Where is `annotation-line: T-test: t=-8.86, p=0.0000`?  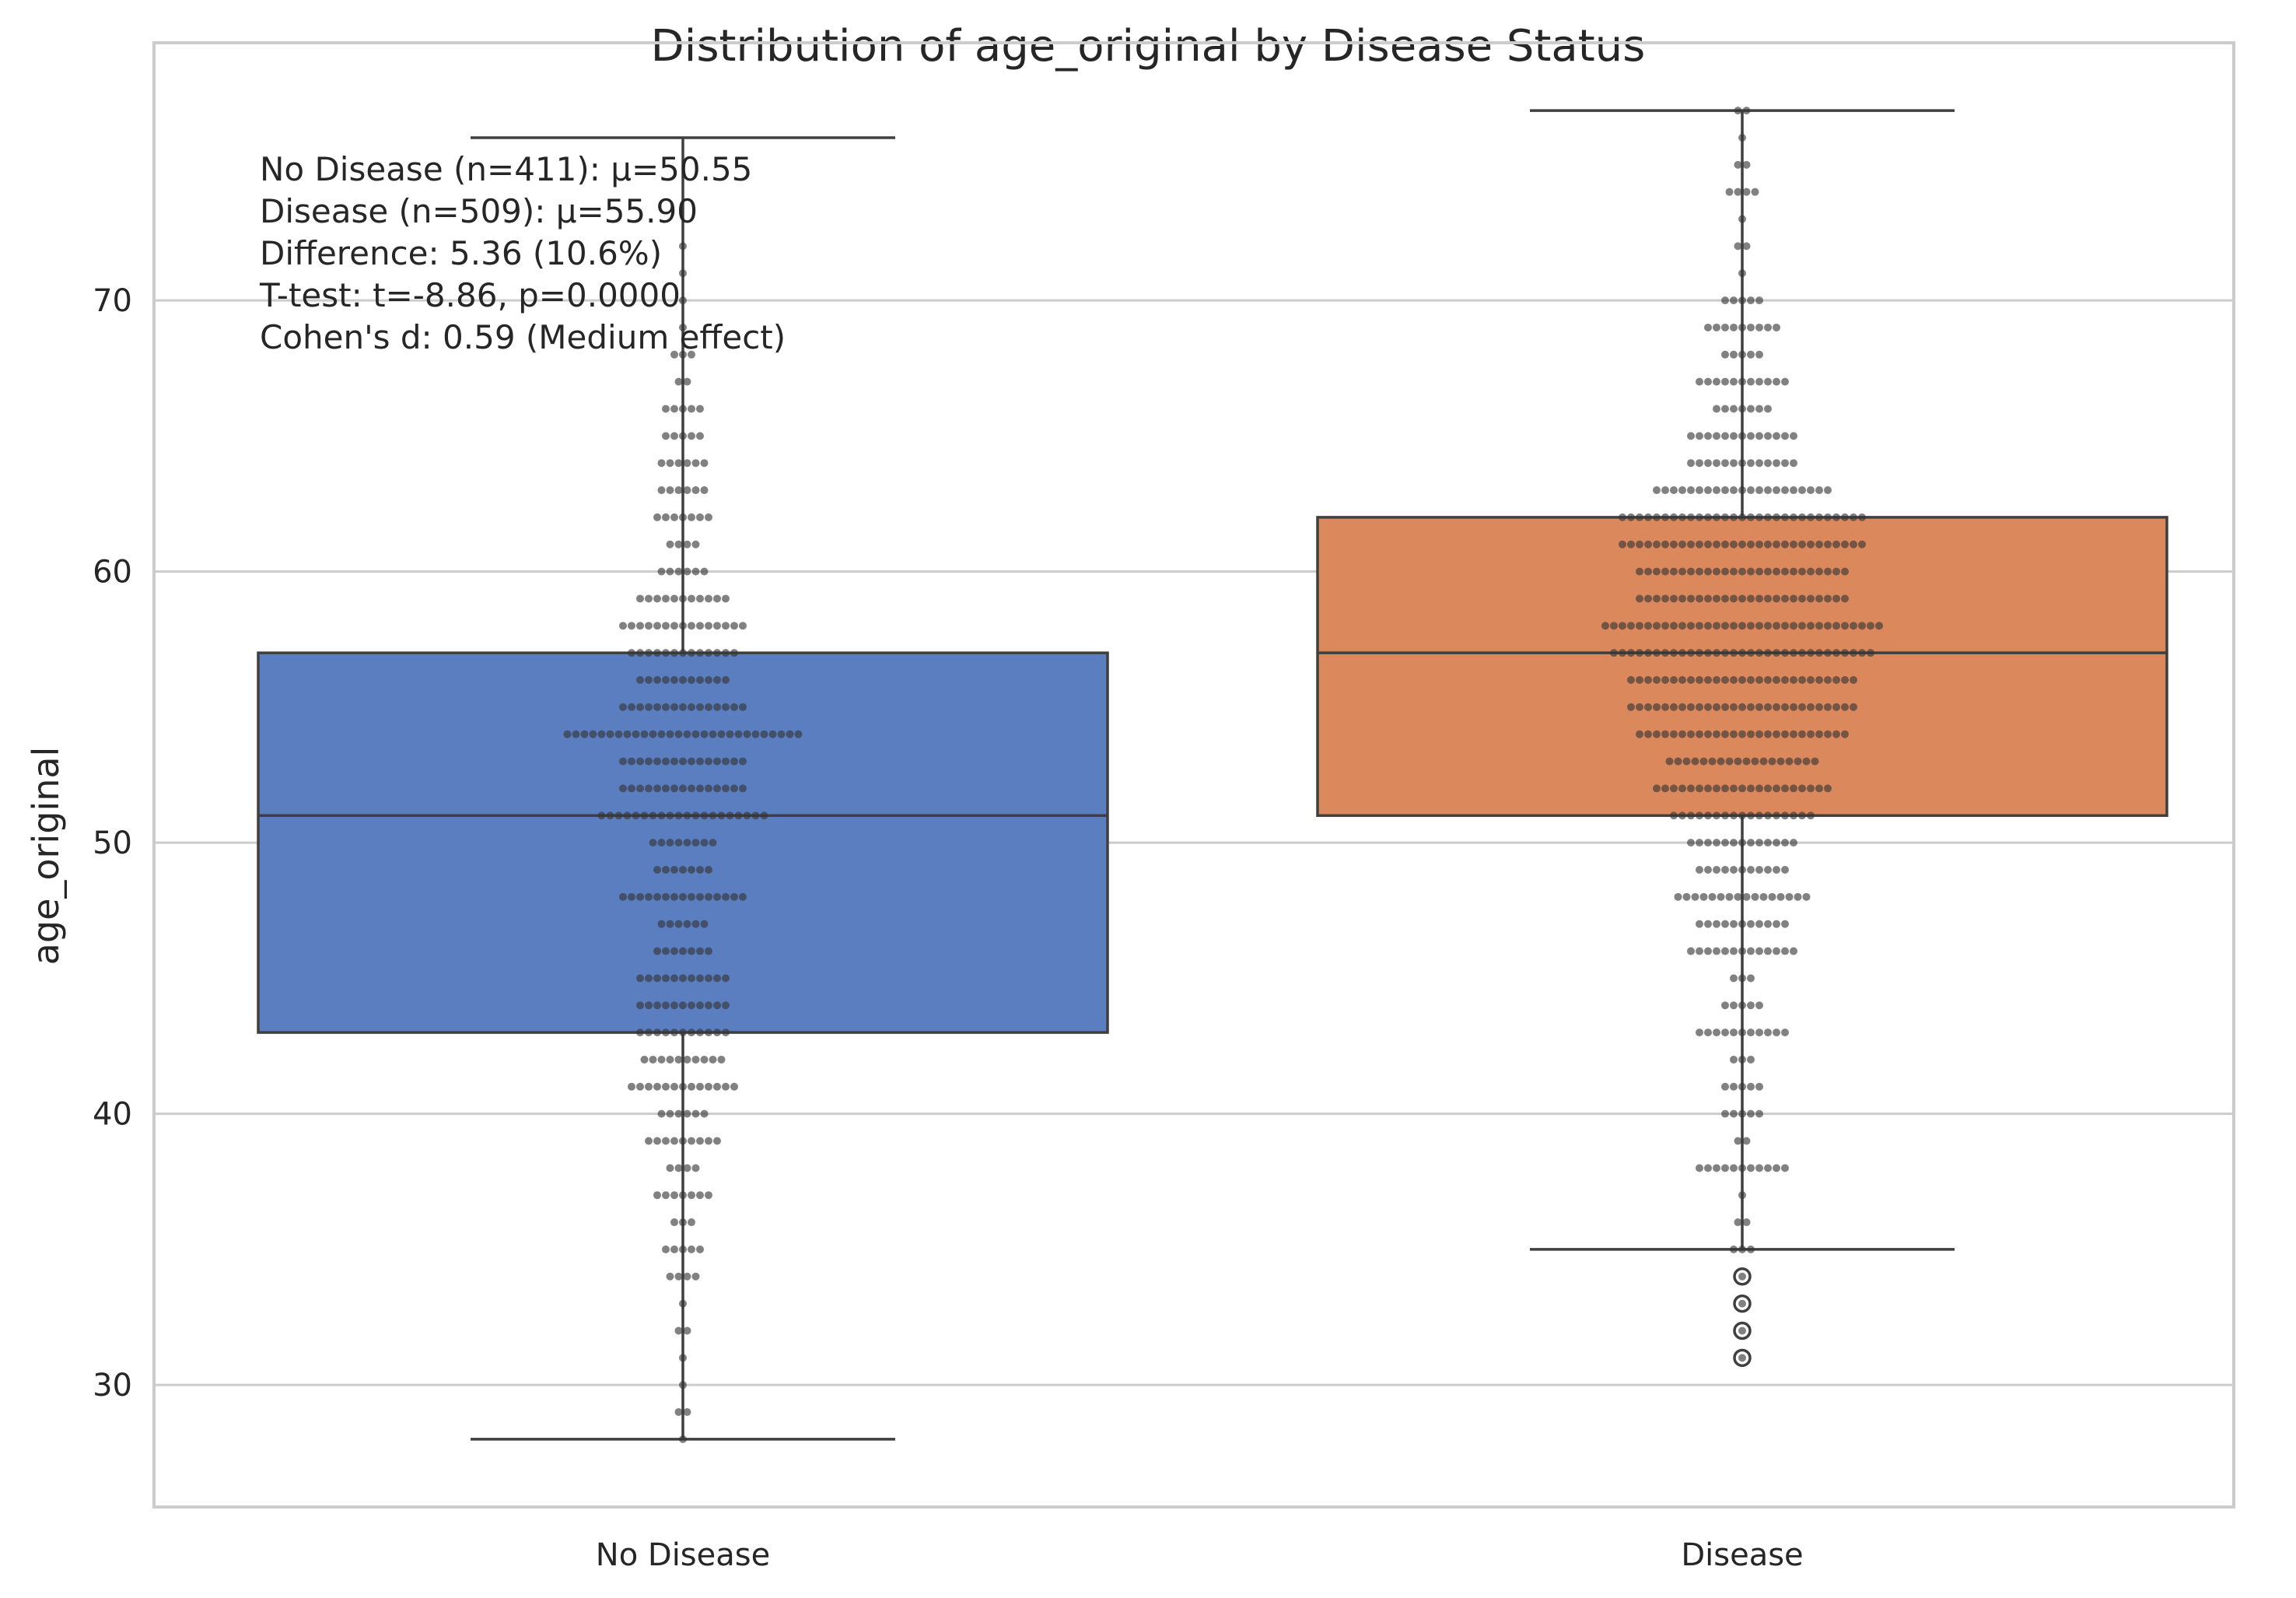 annotation-line: T-test: t=-8.86, p=0.0000 is located at coordinates (470, 295).